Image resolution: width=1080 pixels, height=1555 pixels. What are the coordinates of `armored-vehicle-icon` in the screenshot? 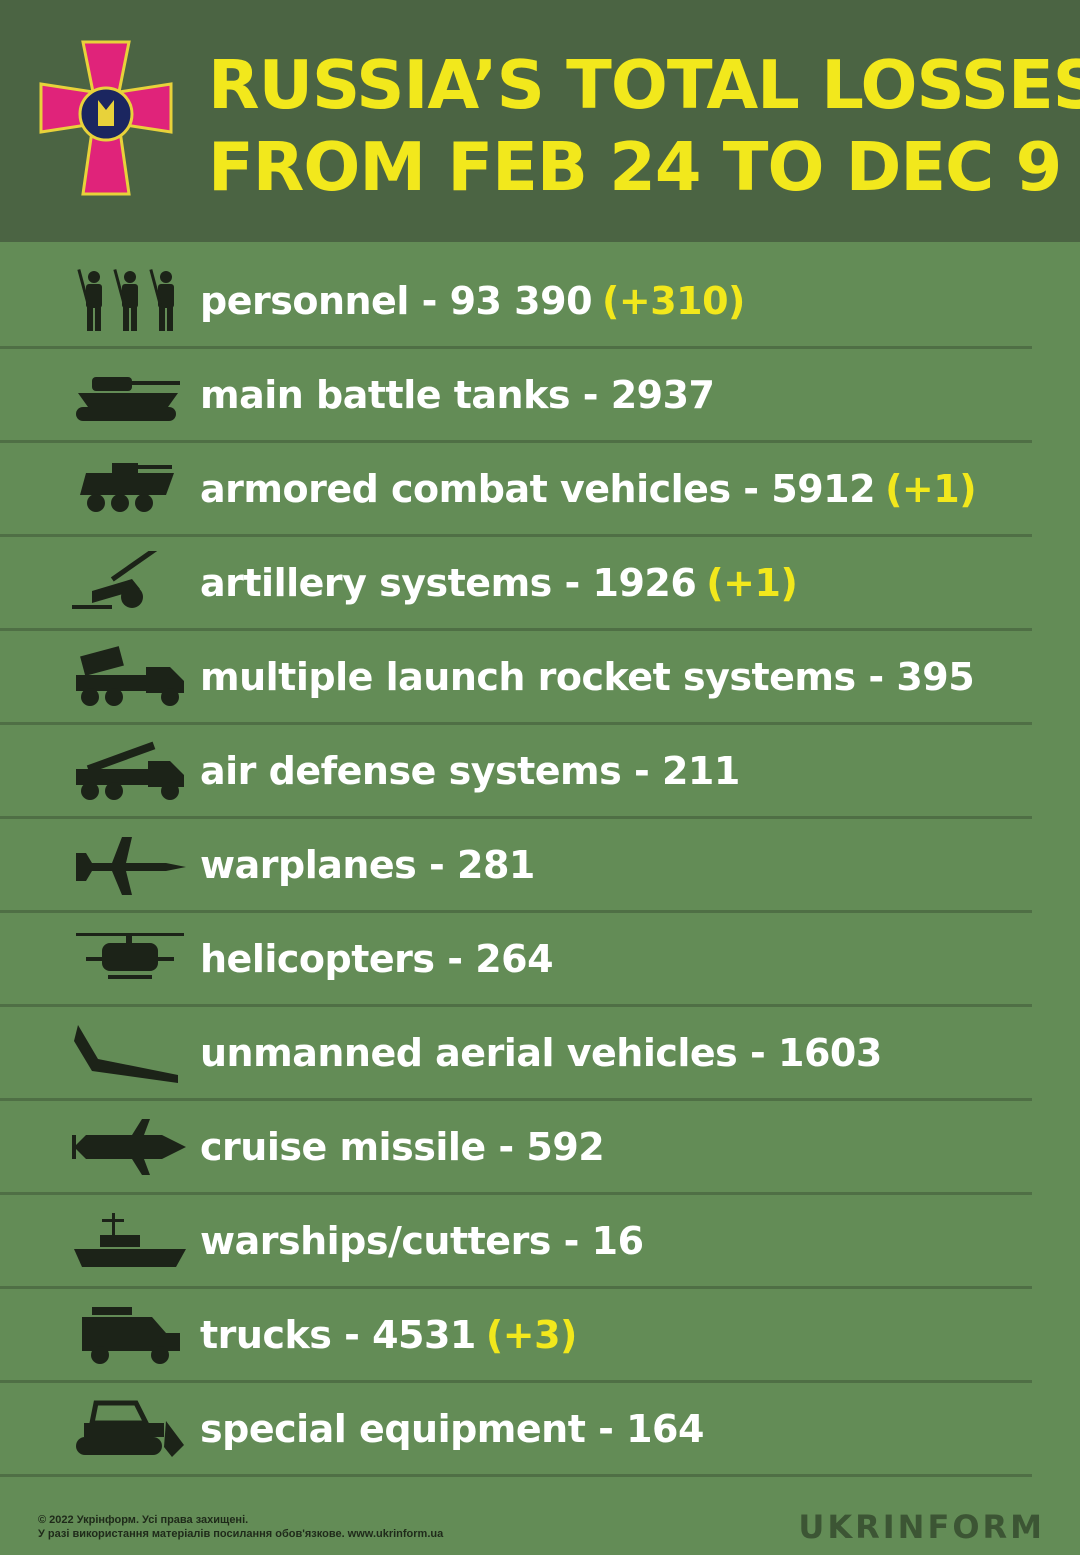 It's located at (130, 489).